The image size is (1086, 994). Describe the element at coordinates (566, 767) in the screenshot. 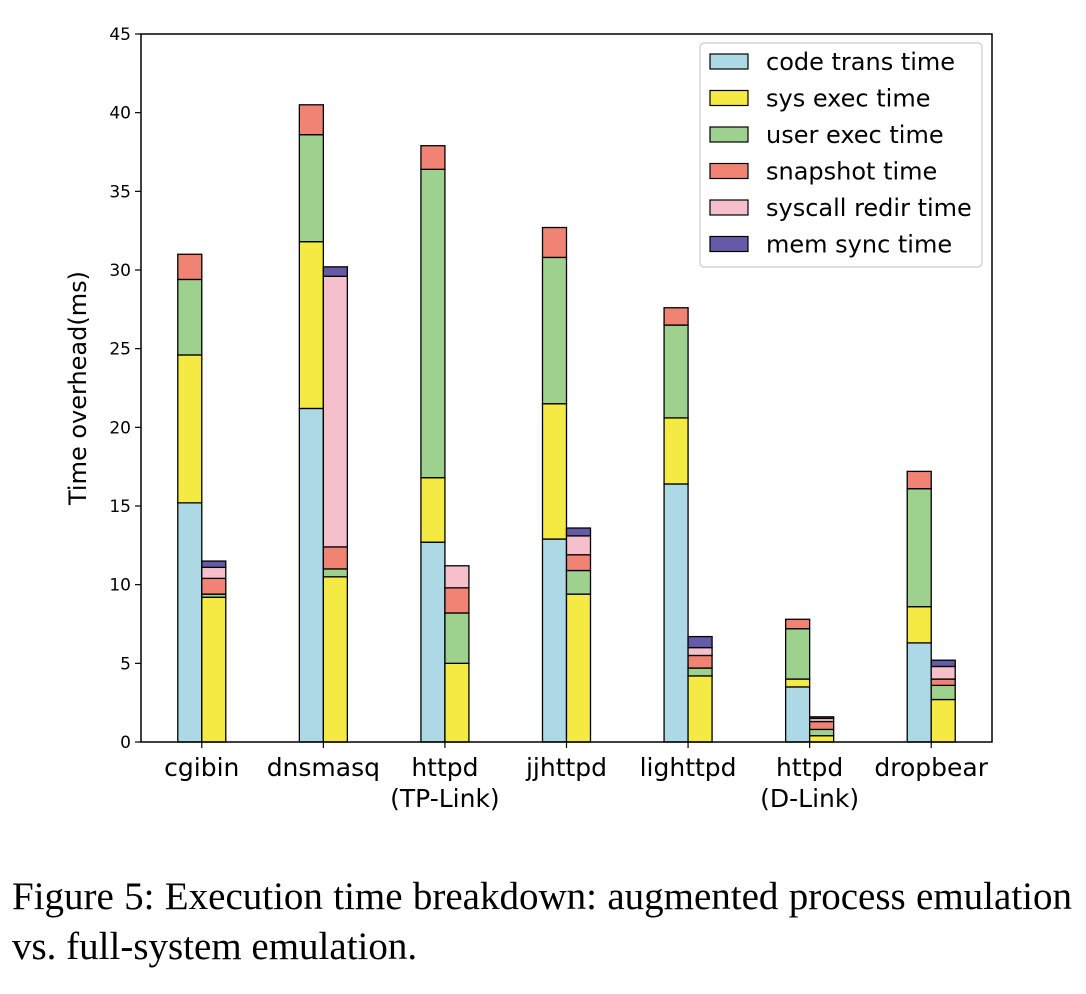

I see `x-tick-label: jjhttpd` at that location.